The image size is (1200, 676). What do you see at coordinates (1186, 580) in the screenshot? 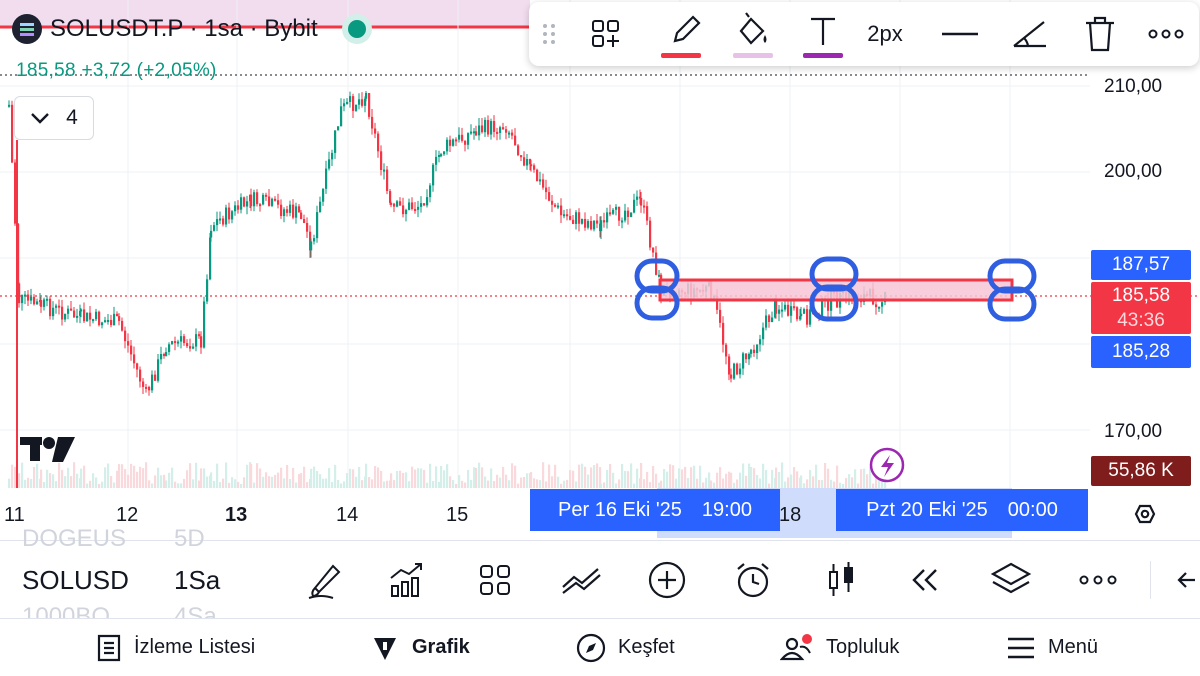
I see `collapse-toolbar-button` at bounding box center [1186, 580].